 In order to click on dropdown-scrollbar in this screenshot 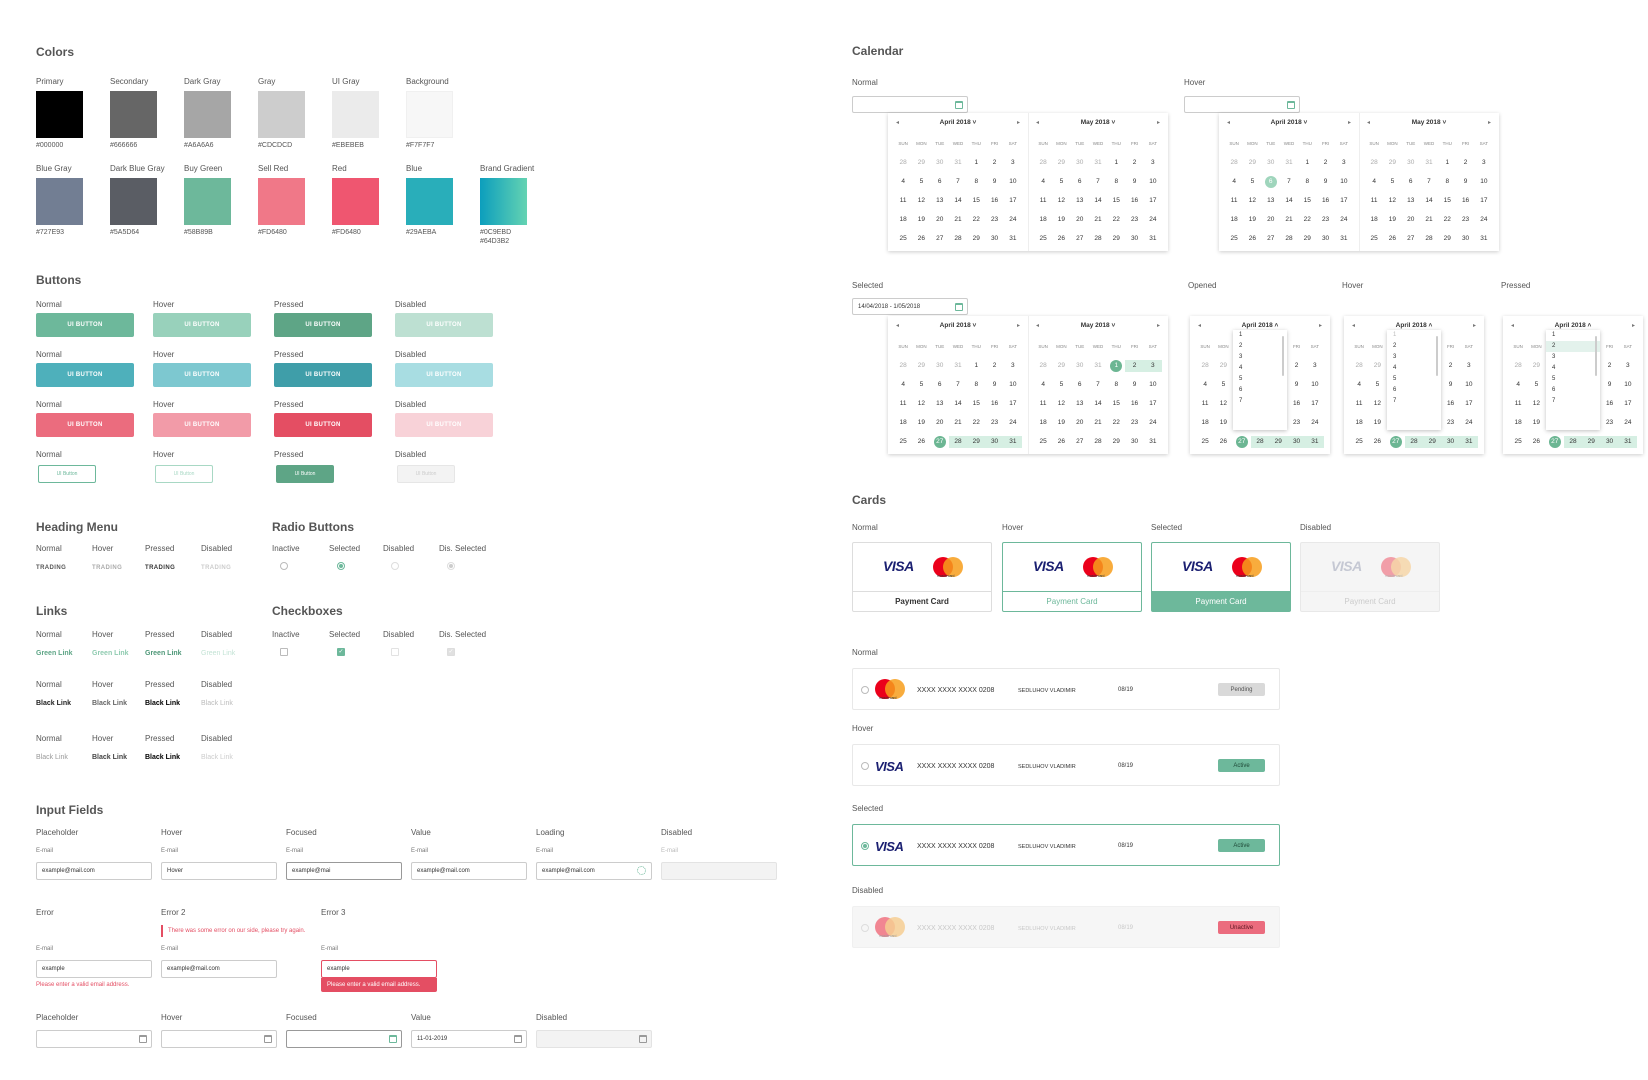, I will do `click(1283, 356)`.